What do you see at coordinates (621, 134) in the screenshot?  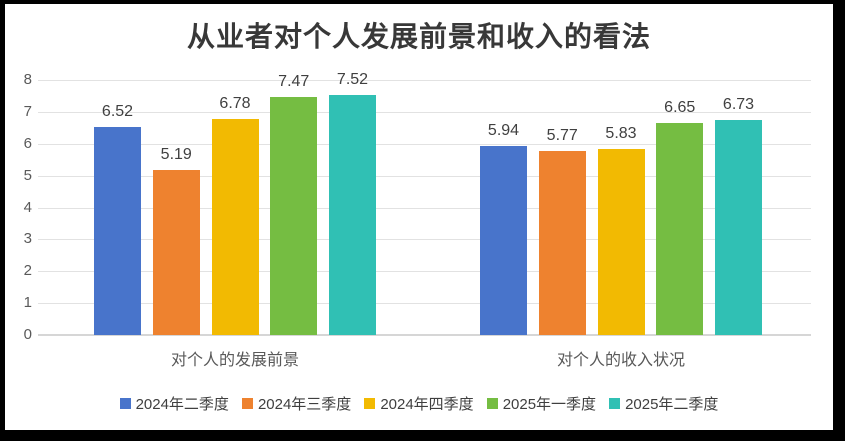 I see `bar-value-label: 5.83` at bounding box center [621, 134].